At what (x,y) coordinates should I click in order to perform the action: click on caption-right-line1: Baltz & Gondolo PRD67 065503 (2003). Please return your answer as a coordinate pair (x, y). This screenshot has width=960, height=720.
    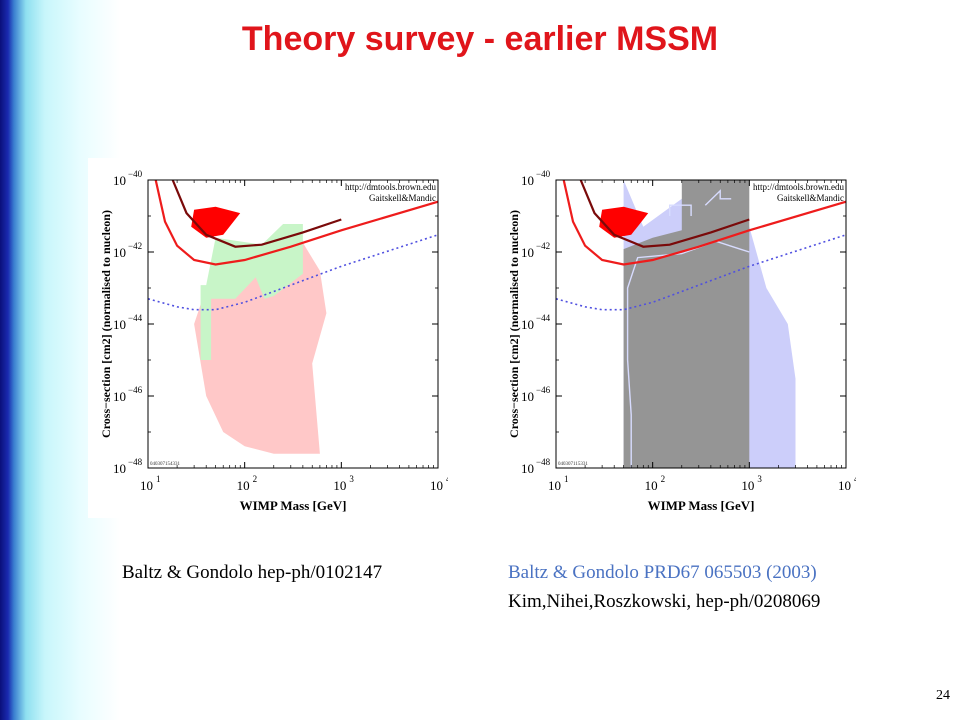
    Looking at the image, I should click on (662, 572).